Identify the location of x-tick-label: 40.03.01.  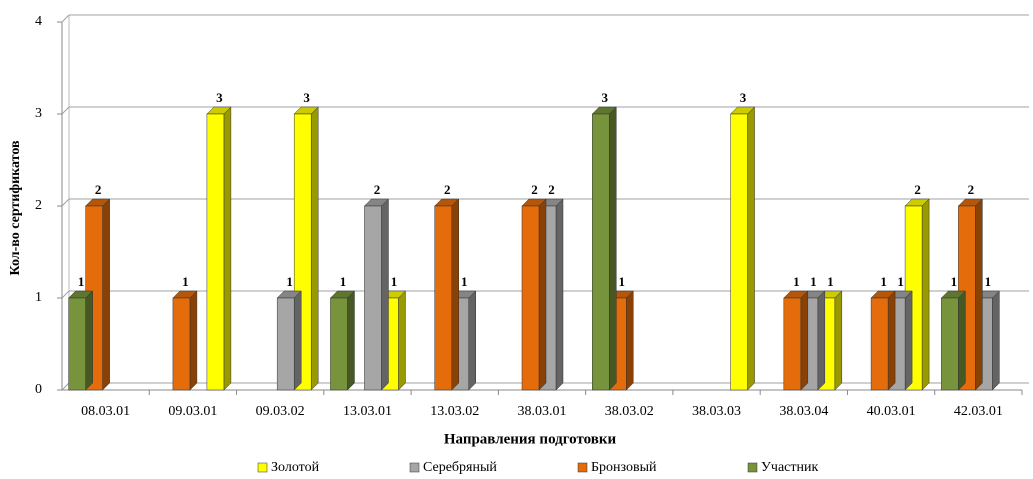
(891, 411).